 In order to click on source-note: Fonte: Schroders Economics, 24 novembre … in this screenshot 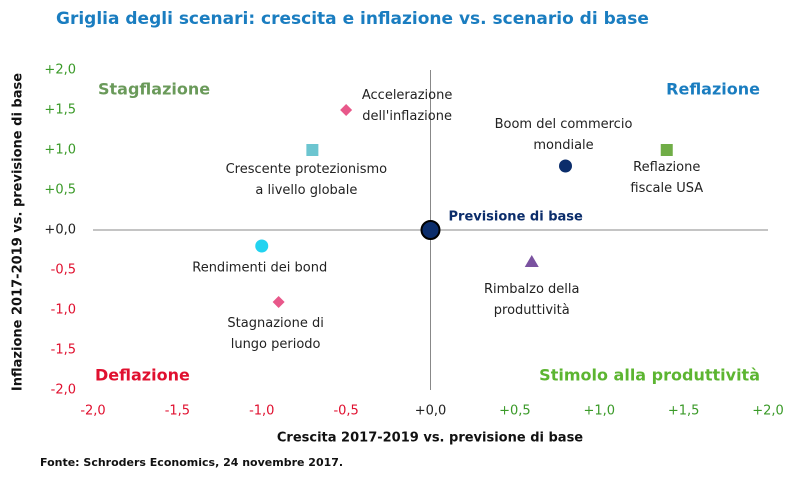, I will do `click(191, 462)`.